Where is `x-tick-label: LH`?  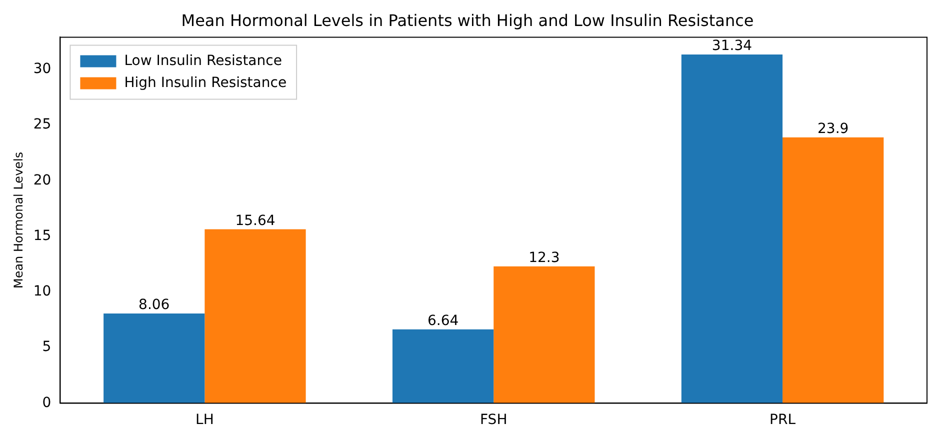
x-tick-label: LH is located at coordinates (205, 420).